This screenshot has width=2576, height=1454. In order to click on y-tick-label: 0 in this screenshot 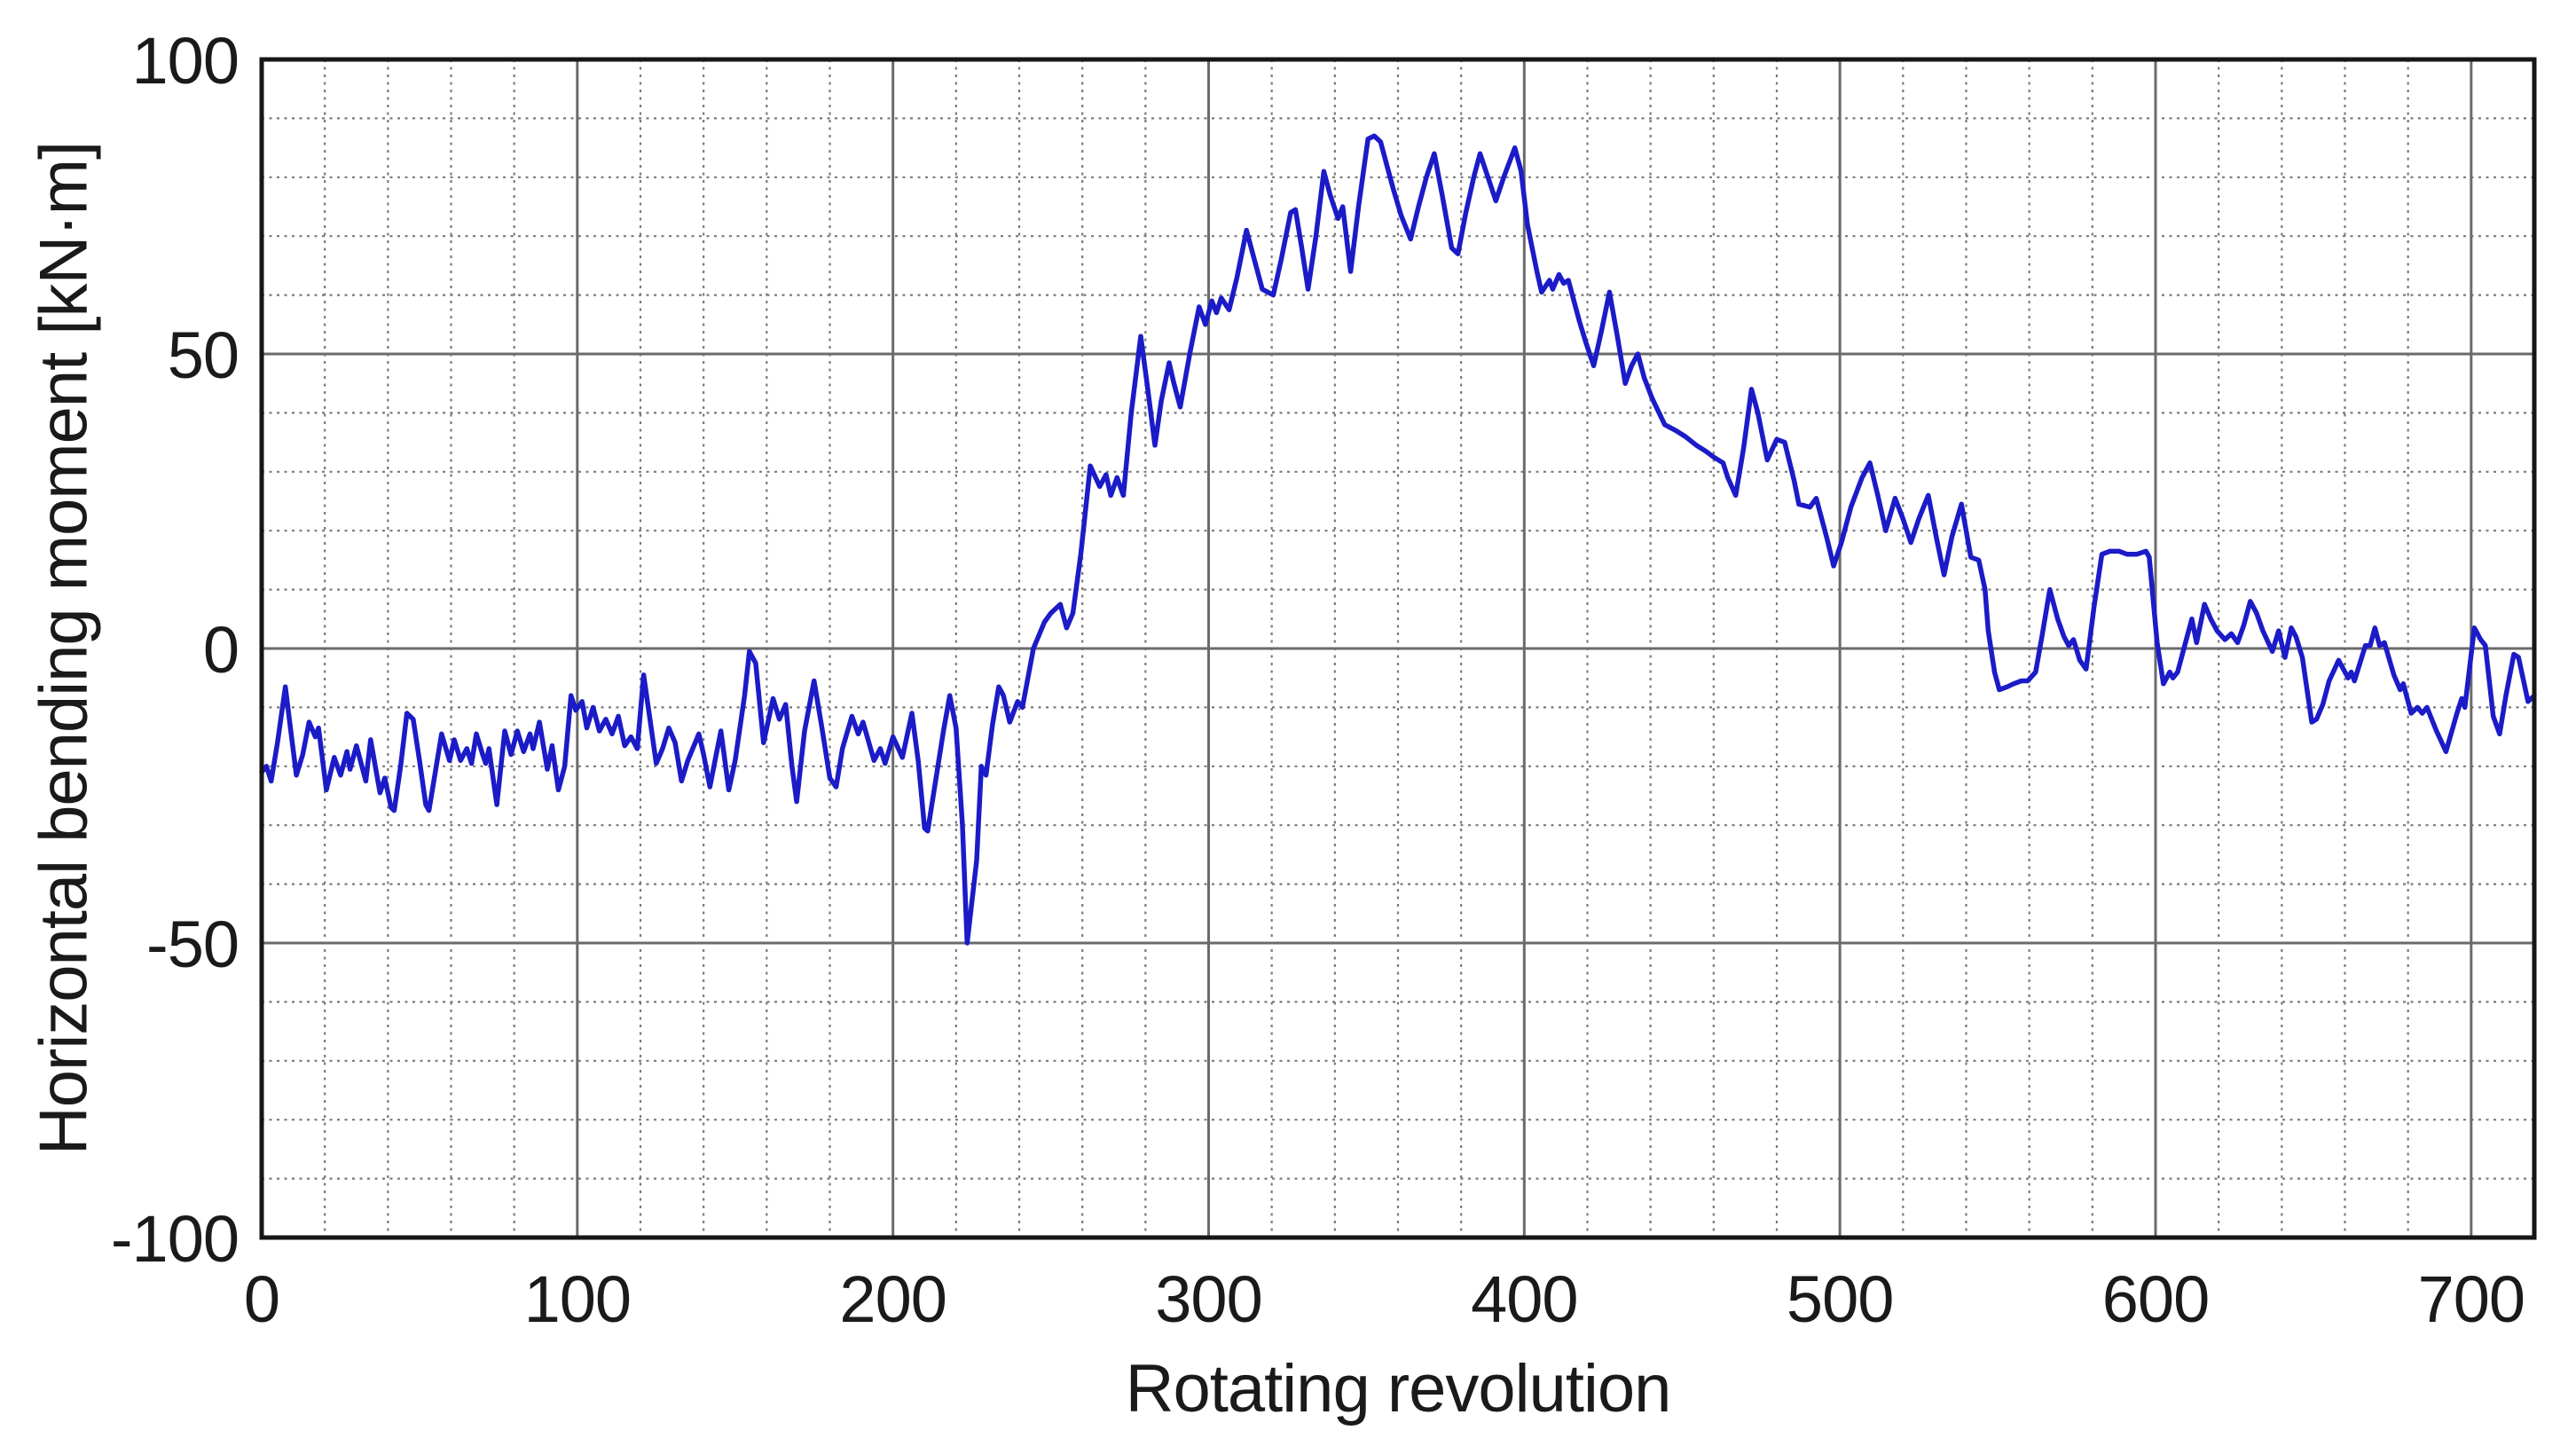, I will do `click(221, 650)`.